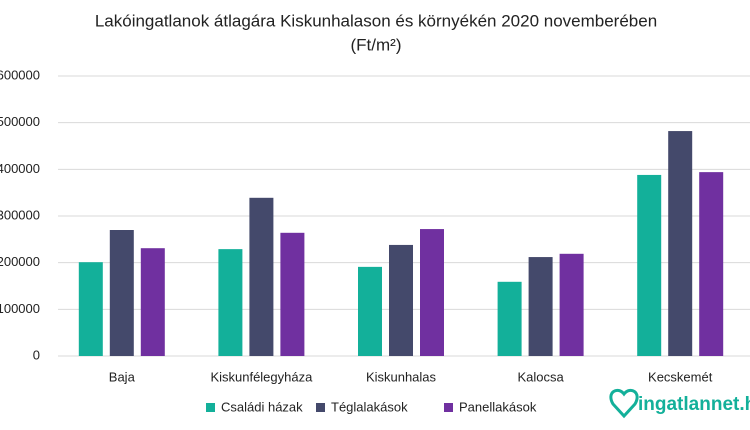 The width and height of the screenshot is (750, 430). Describe the element at coordinates (694, 404) in the screenshot. I see `logo: ingatlannet.hu` at that location.